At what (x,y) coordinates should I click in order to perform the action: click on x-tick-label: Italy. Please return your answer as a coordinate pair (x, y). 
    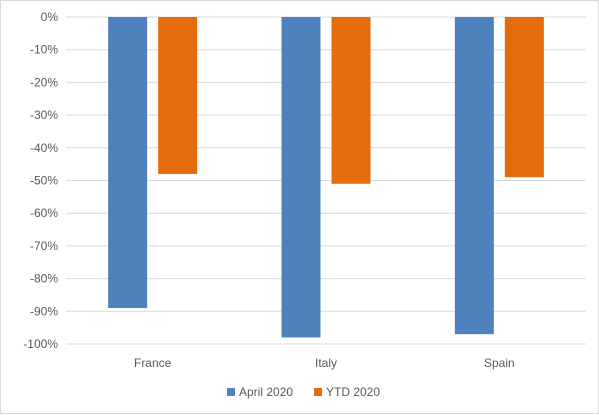
    Looking at the image, I should click on (326, 363).